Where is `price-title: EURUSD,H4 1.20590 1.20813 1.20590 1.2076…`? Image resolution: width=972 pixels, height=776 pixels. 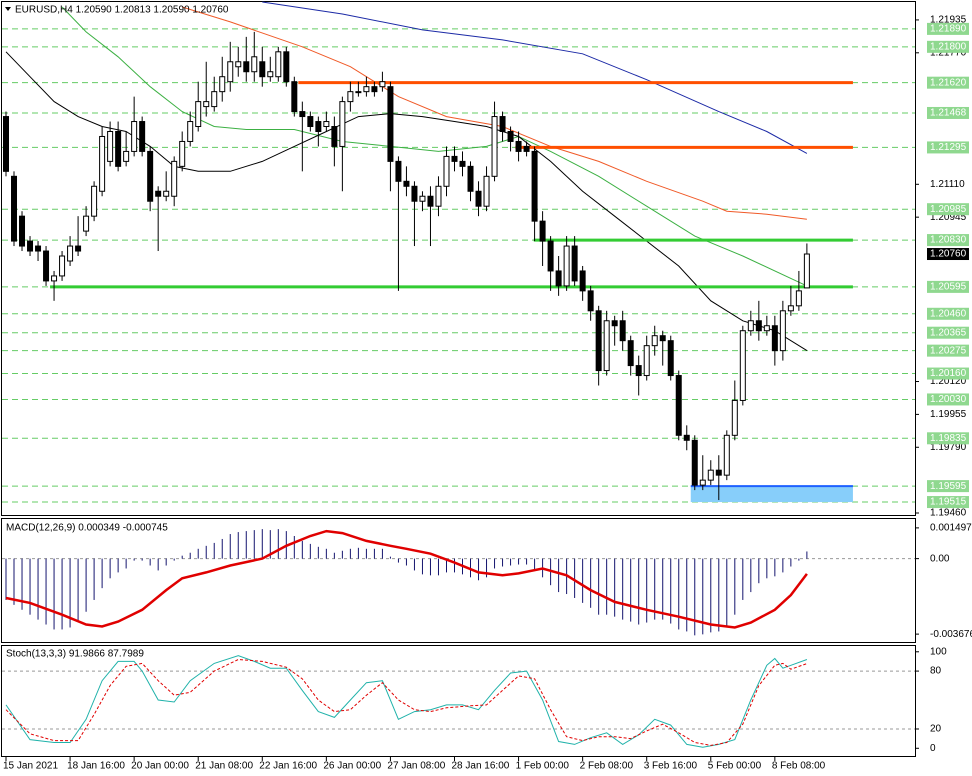 price-title: EURUSD,H4 1.20590 1.20813 1.20590 1.2076… is located at coordinates (122, 10).